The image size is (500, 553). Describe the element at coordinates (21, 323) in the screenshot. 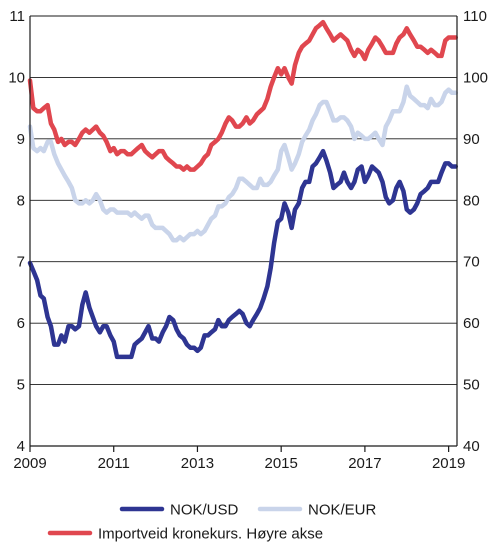

I see `y-left-tick-label: 6` at that location.